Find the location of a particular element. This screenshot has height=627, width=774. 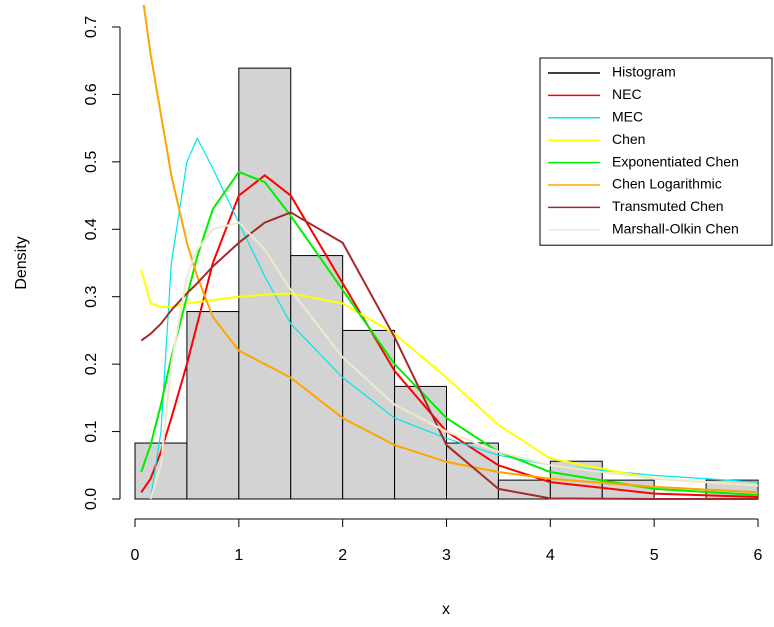

y-axis-label: Density is located at coordinates (21, 262).